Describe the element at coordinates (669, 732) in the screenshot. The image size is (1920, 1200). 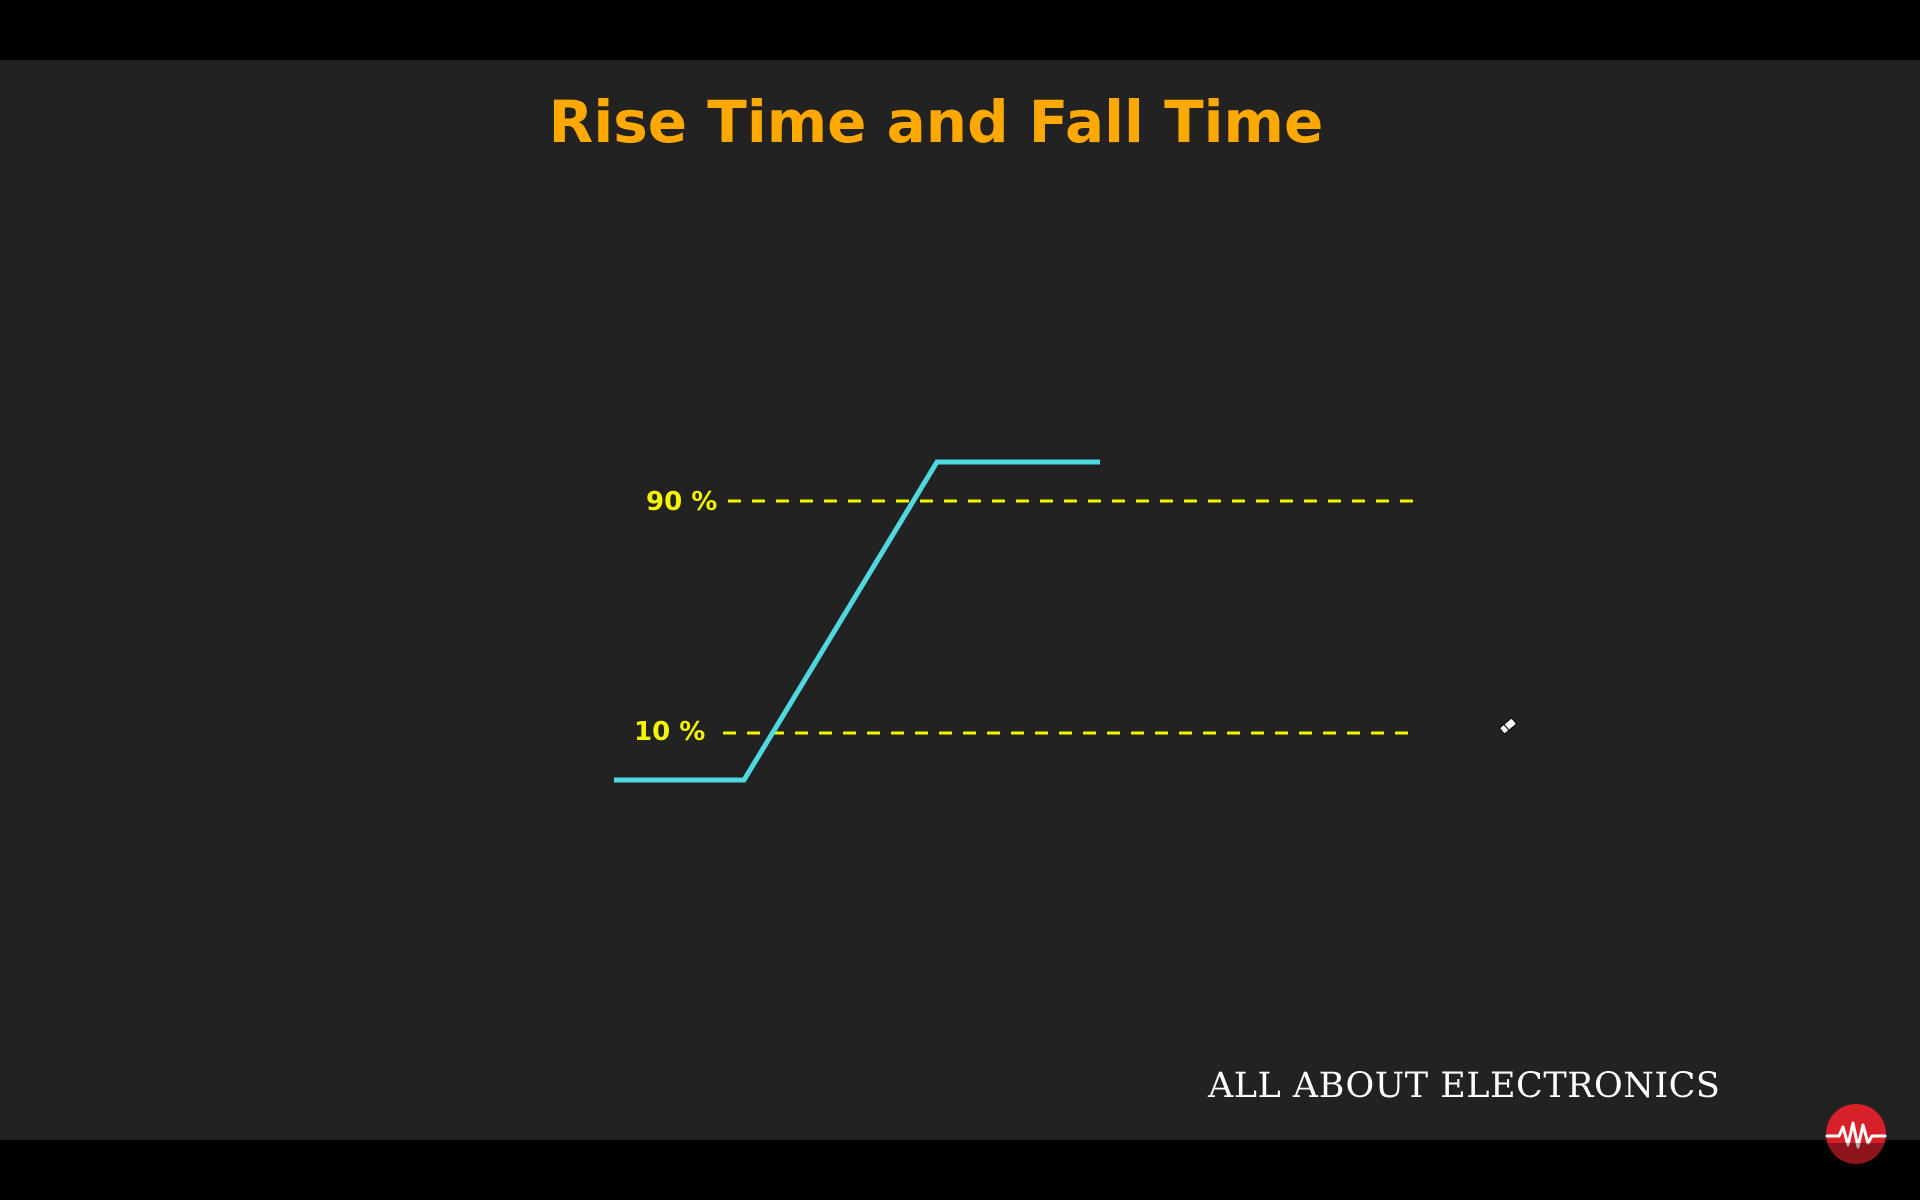
I see `level-label-10: 10 %` at that location.